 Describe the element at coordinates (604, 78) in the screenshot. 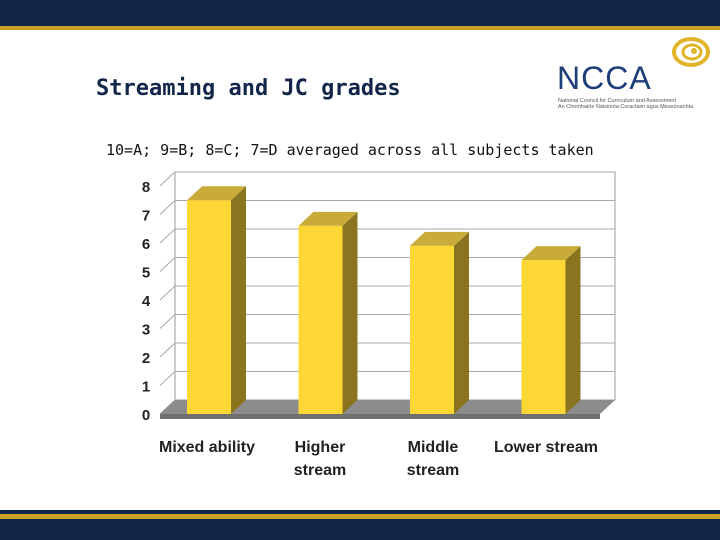

I see `logo-word: NCCA` at that location.